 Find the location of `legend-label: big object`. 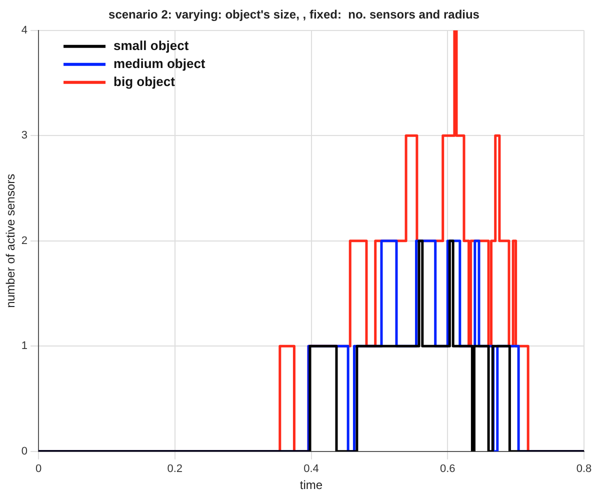

legend-label: big object is located at coordinates (145, 81).